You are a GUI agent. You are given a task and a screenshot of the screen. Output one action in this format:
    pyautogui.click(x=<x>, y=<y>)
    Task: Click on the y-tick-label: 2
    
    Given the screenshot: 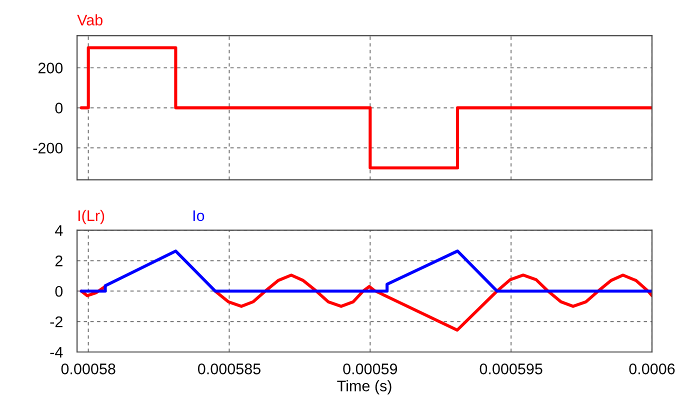 What is the action you would take?
    pyautogui.click(x=58, y=261)
    